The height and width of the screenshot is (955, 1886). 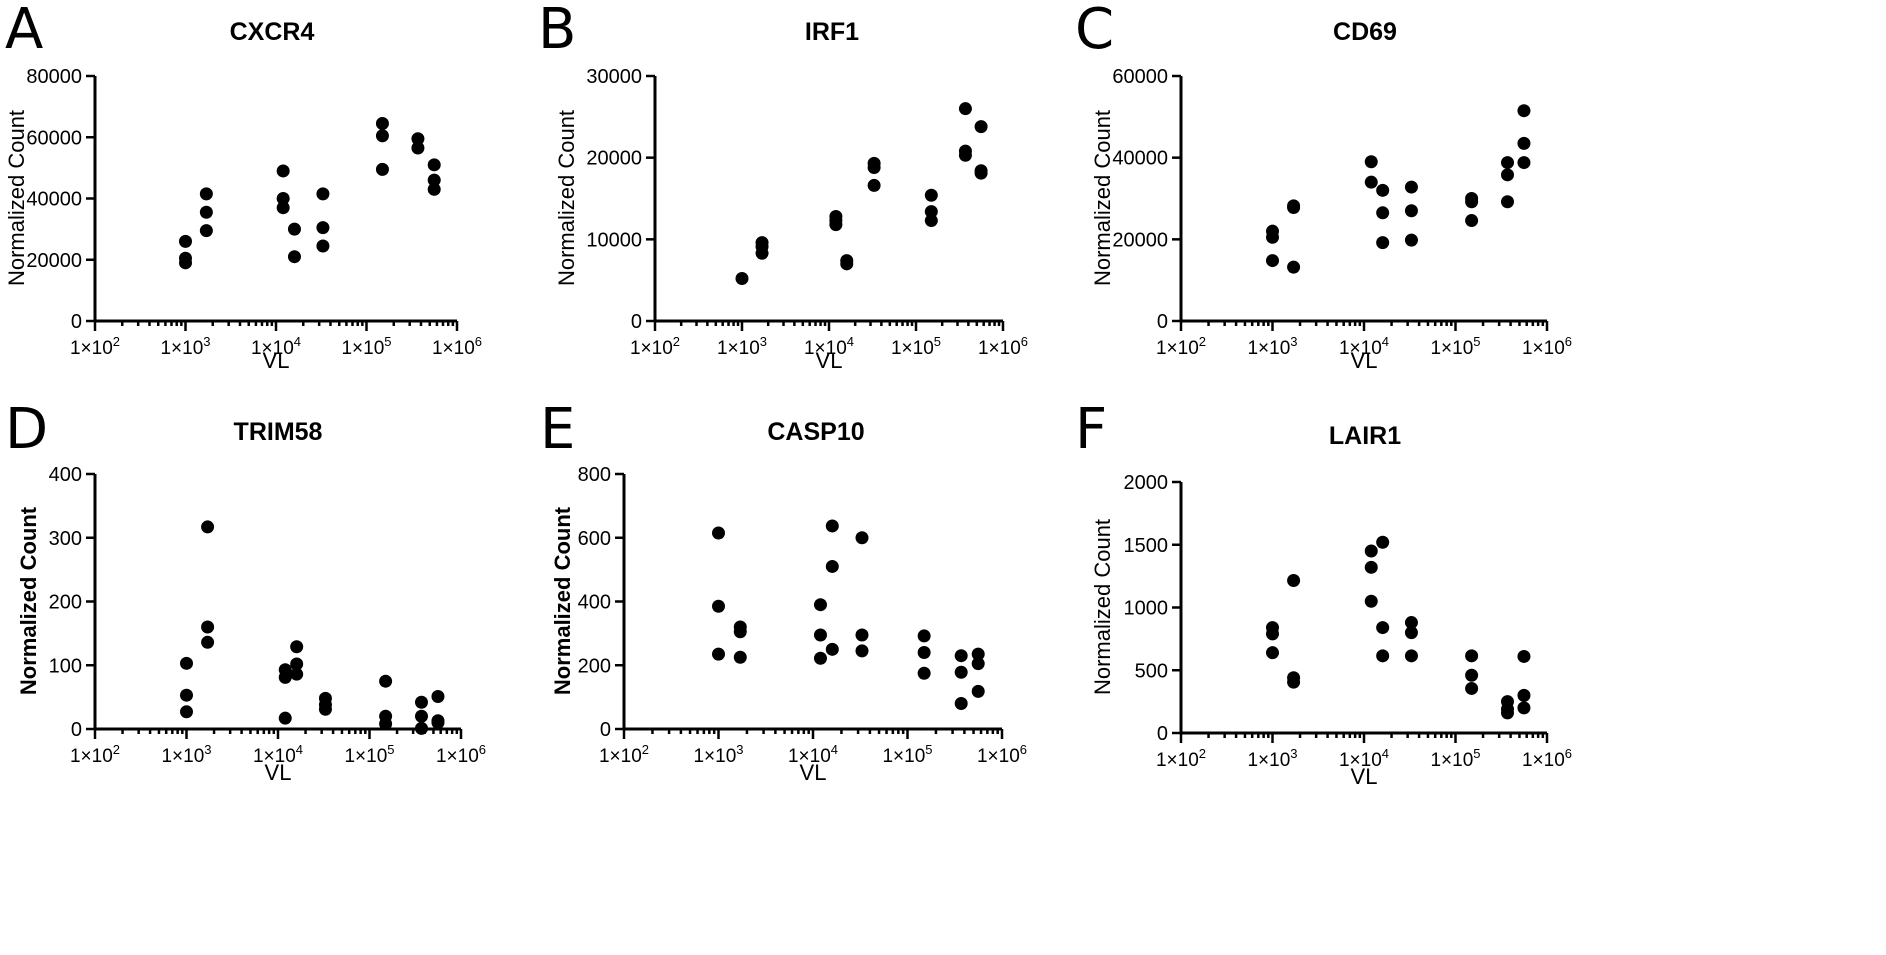 What do you see at coordinates (16, 198) in the screenshot?
I see `y-axis-label-a: Normalized Count` at bounding box center [16, 198].